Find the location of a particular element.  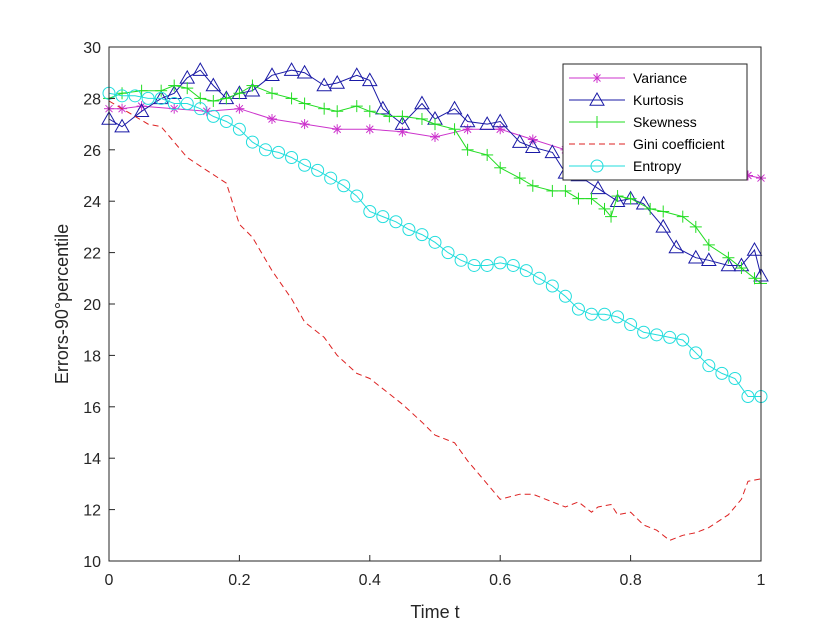

x-tick-label: 0.6 is located at coordinates (500, 580).